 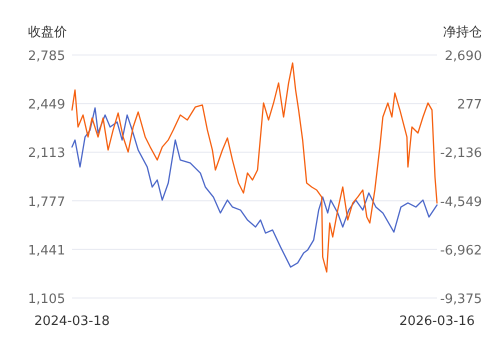 I want to click on y2-tick-label: -9,375, so click(x=461, y=299).